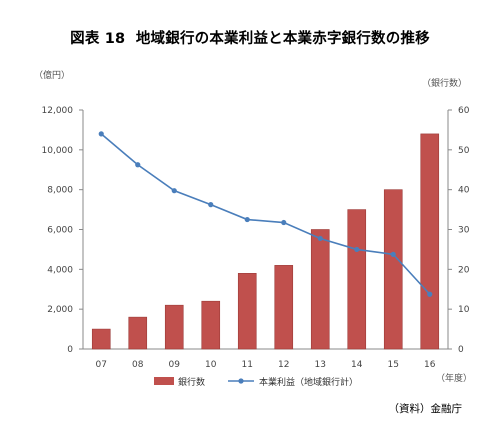  I want to click on source-note: （資料）金融庁, so click(425, 409).